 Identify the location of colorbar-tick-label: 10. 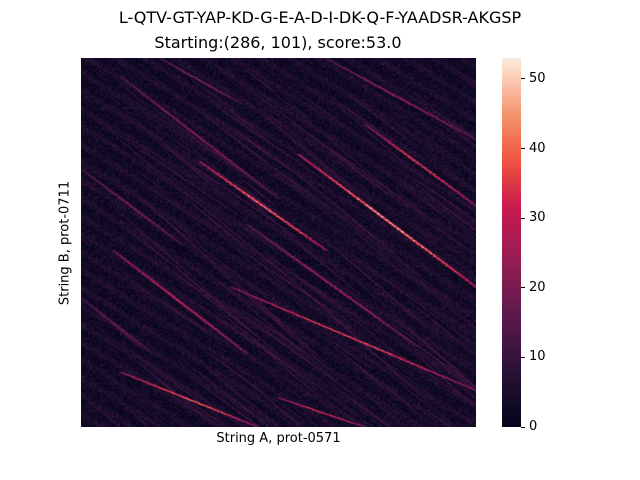
(537, 357).